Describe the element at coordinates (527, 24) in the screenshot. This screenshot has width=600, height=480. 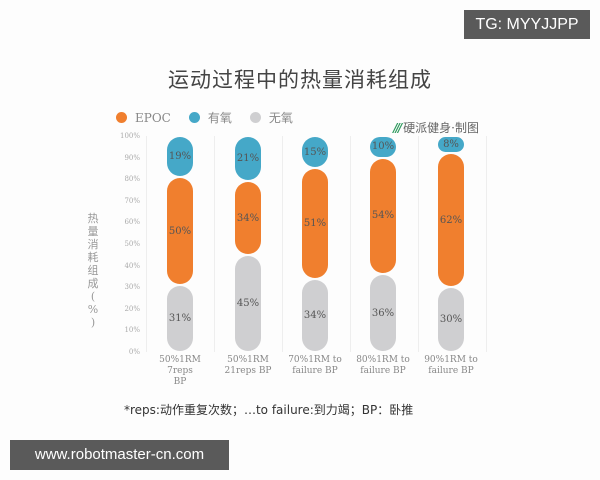
I see `tg-watermark: TG: MYYJJPP` at that location.